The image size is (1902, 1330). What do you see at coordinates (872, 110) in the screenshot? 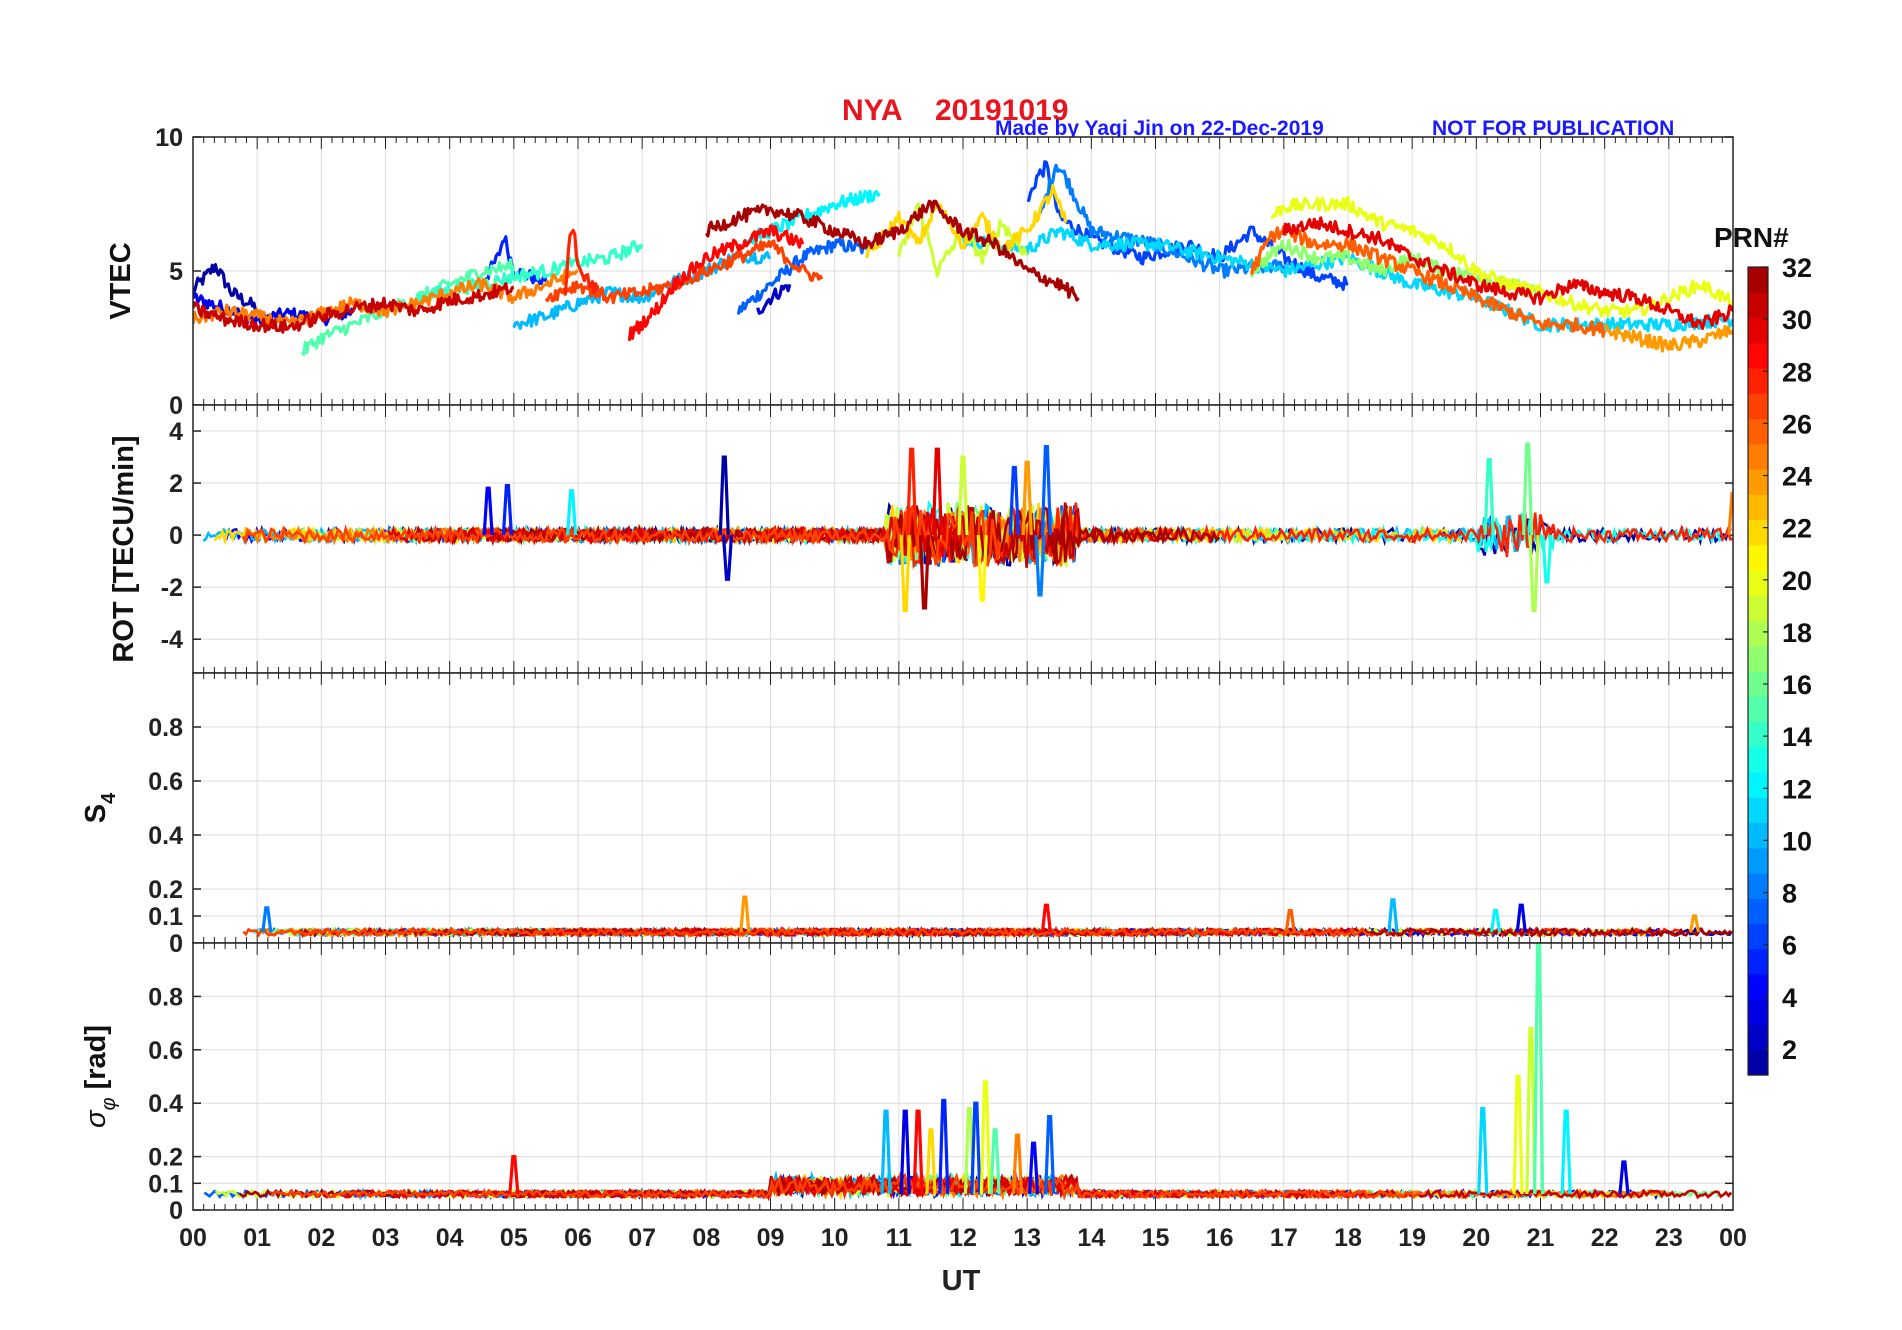
I see `station-title: NYA` at bounding box center [872, 110].